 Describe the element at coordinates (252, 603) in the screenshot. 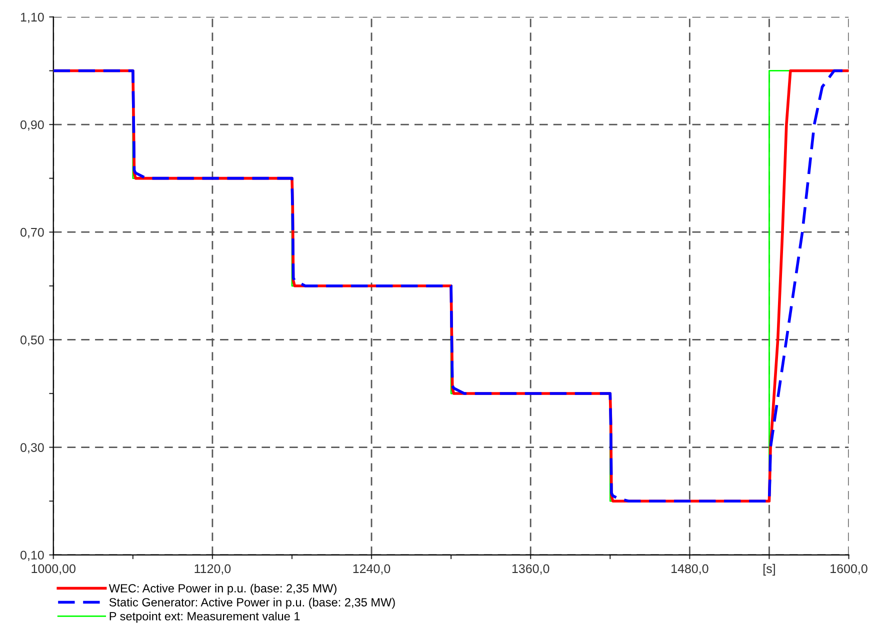

I see `legend-label: Static Generator: Active Power in p.u. (base: 2,35 MW)` at that location.